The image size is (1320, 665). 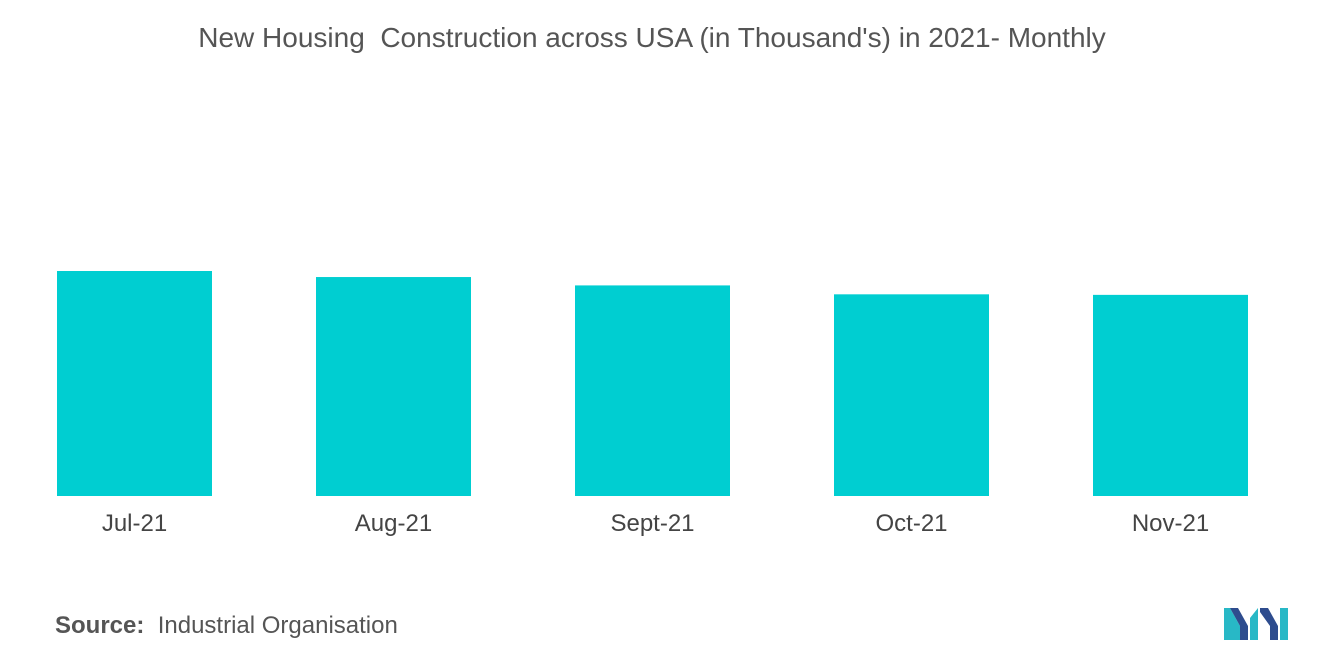 What do you see at coordinates (1170, 523) in the screenshot?
I see `x-tick-label: Nov-21` at bounding box center [1170, 523].